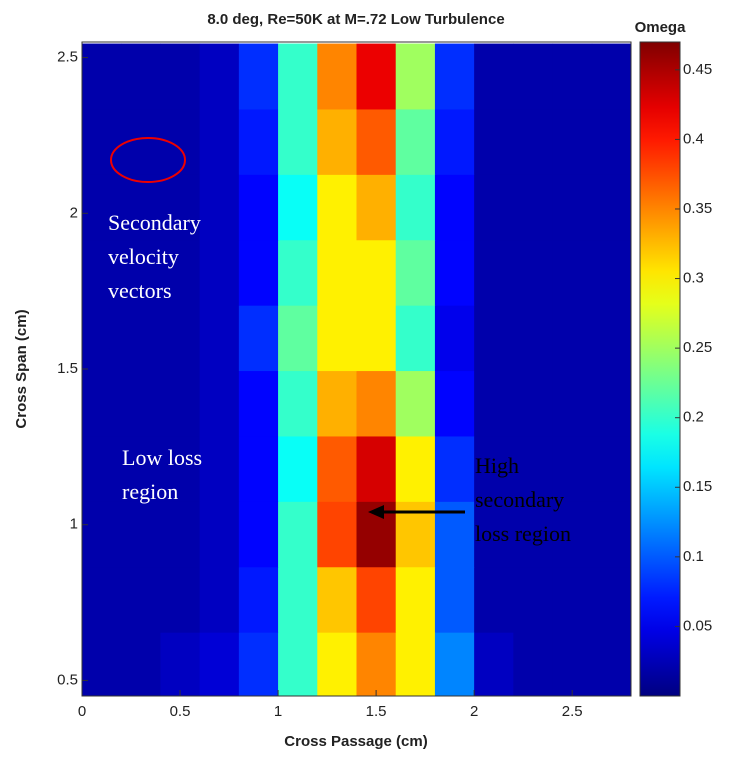  What do you see at coordinates (697, 625) in the screenshot?
I see `colorbar-tick-label: 0.05` at bounding box center [697, 625].